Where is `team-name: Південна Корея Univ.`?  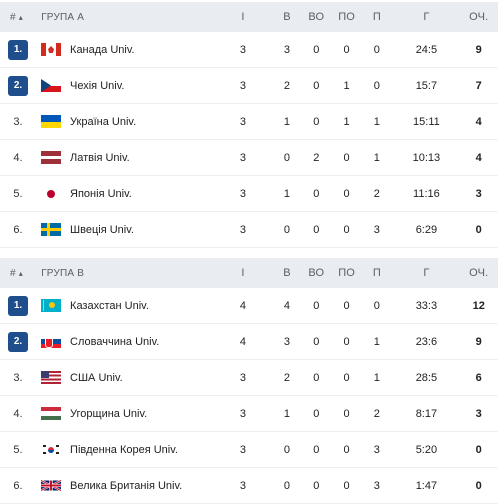 team-name: Південна Корея Univ. is located at coordinates (124, 449).